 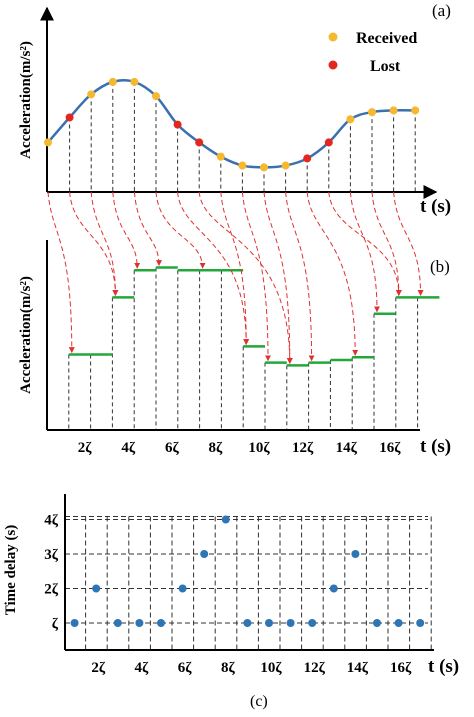 What do you see at coordinates (443, 666) in the screenshot?
I see `panel-c-xlabel: t (s)` at bounding box center [443, 666].